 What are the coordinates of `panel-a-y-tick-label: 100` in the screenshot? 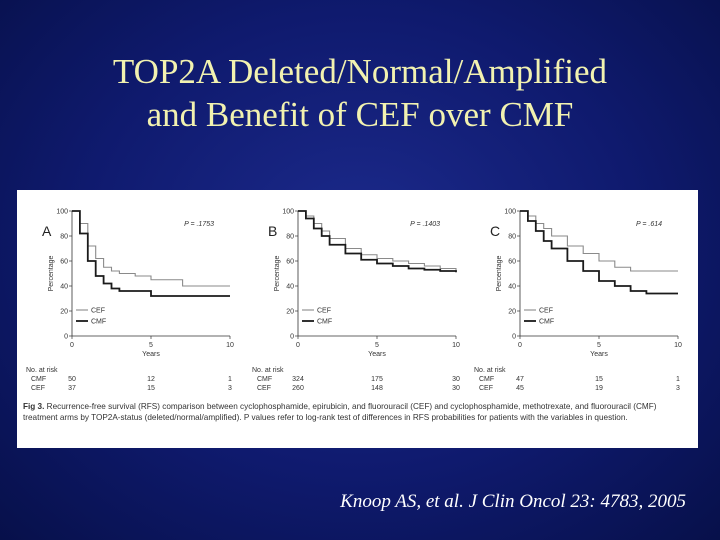 It's located at (62, 212).